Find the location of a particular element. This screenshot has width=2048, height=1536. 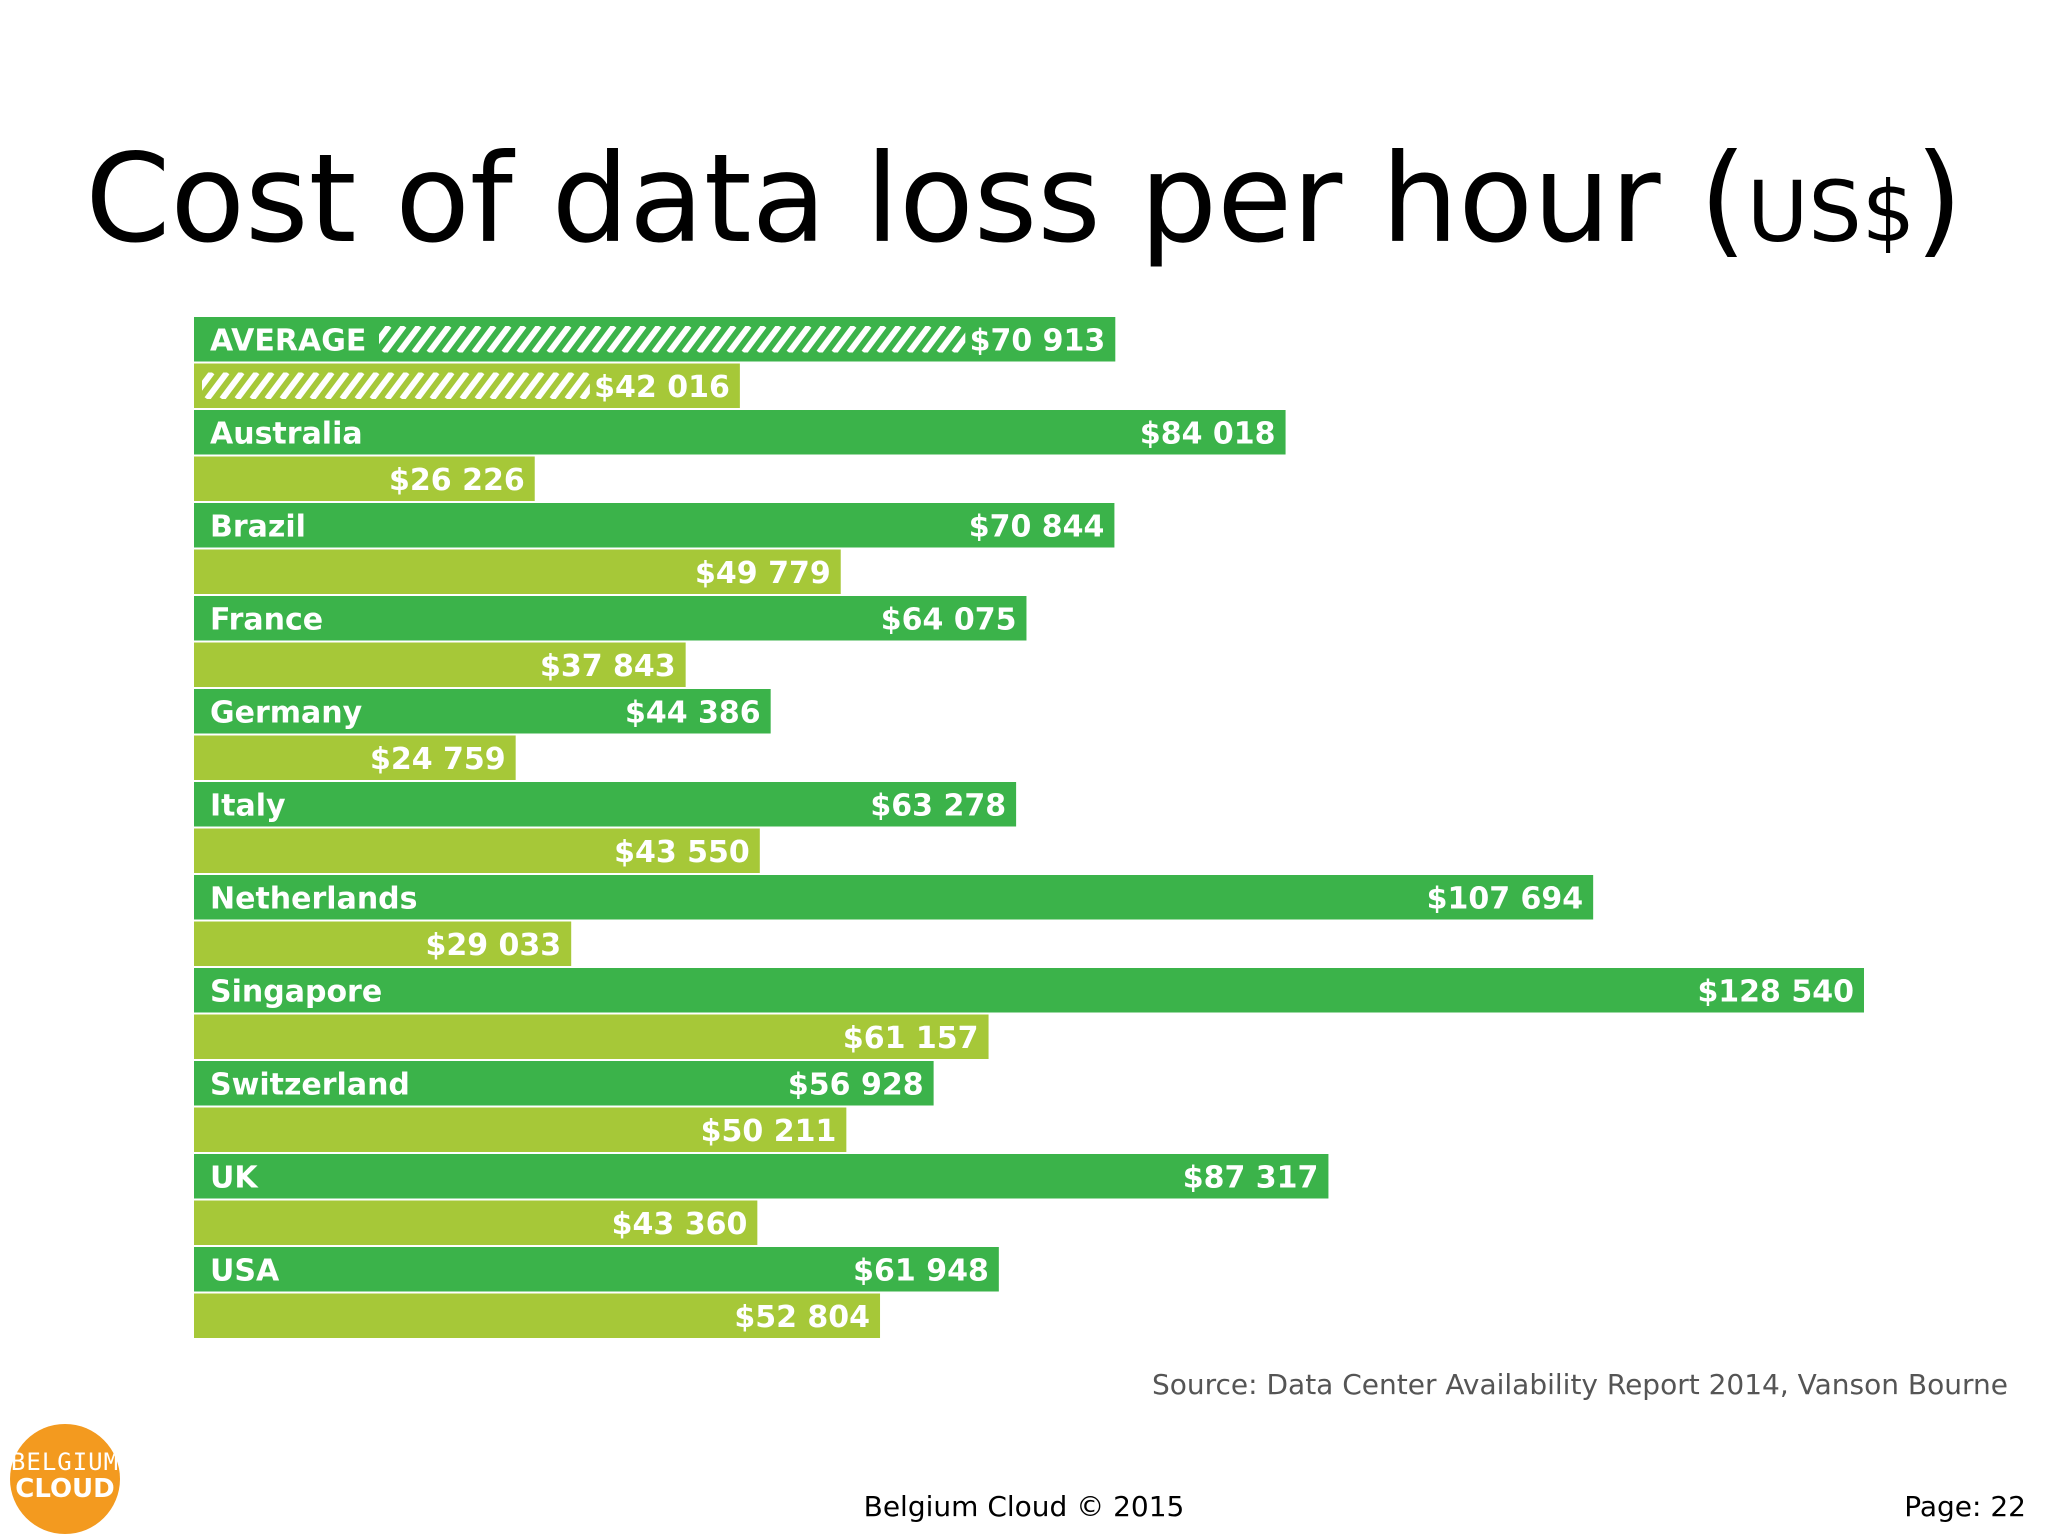

bar-usa-secondary is located at coordinates (537, 1315).